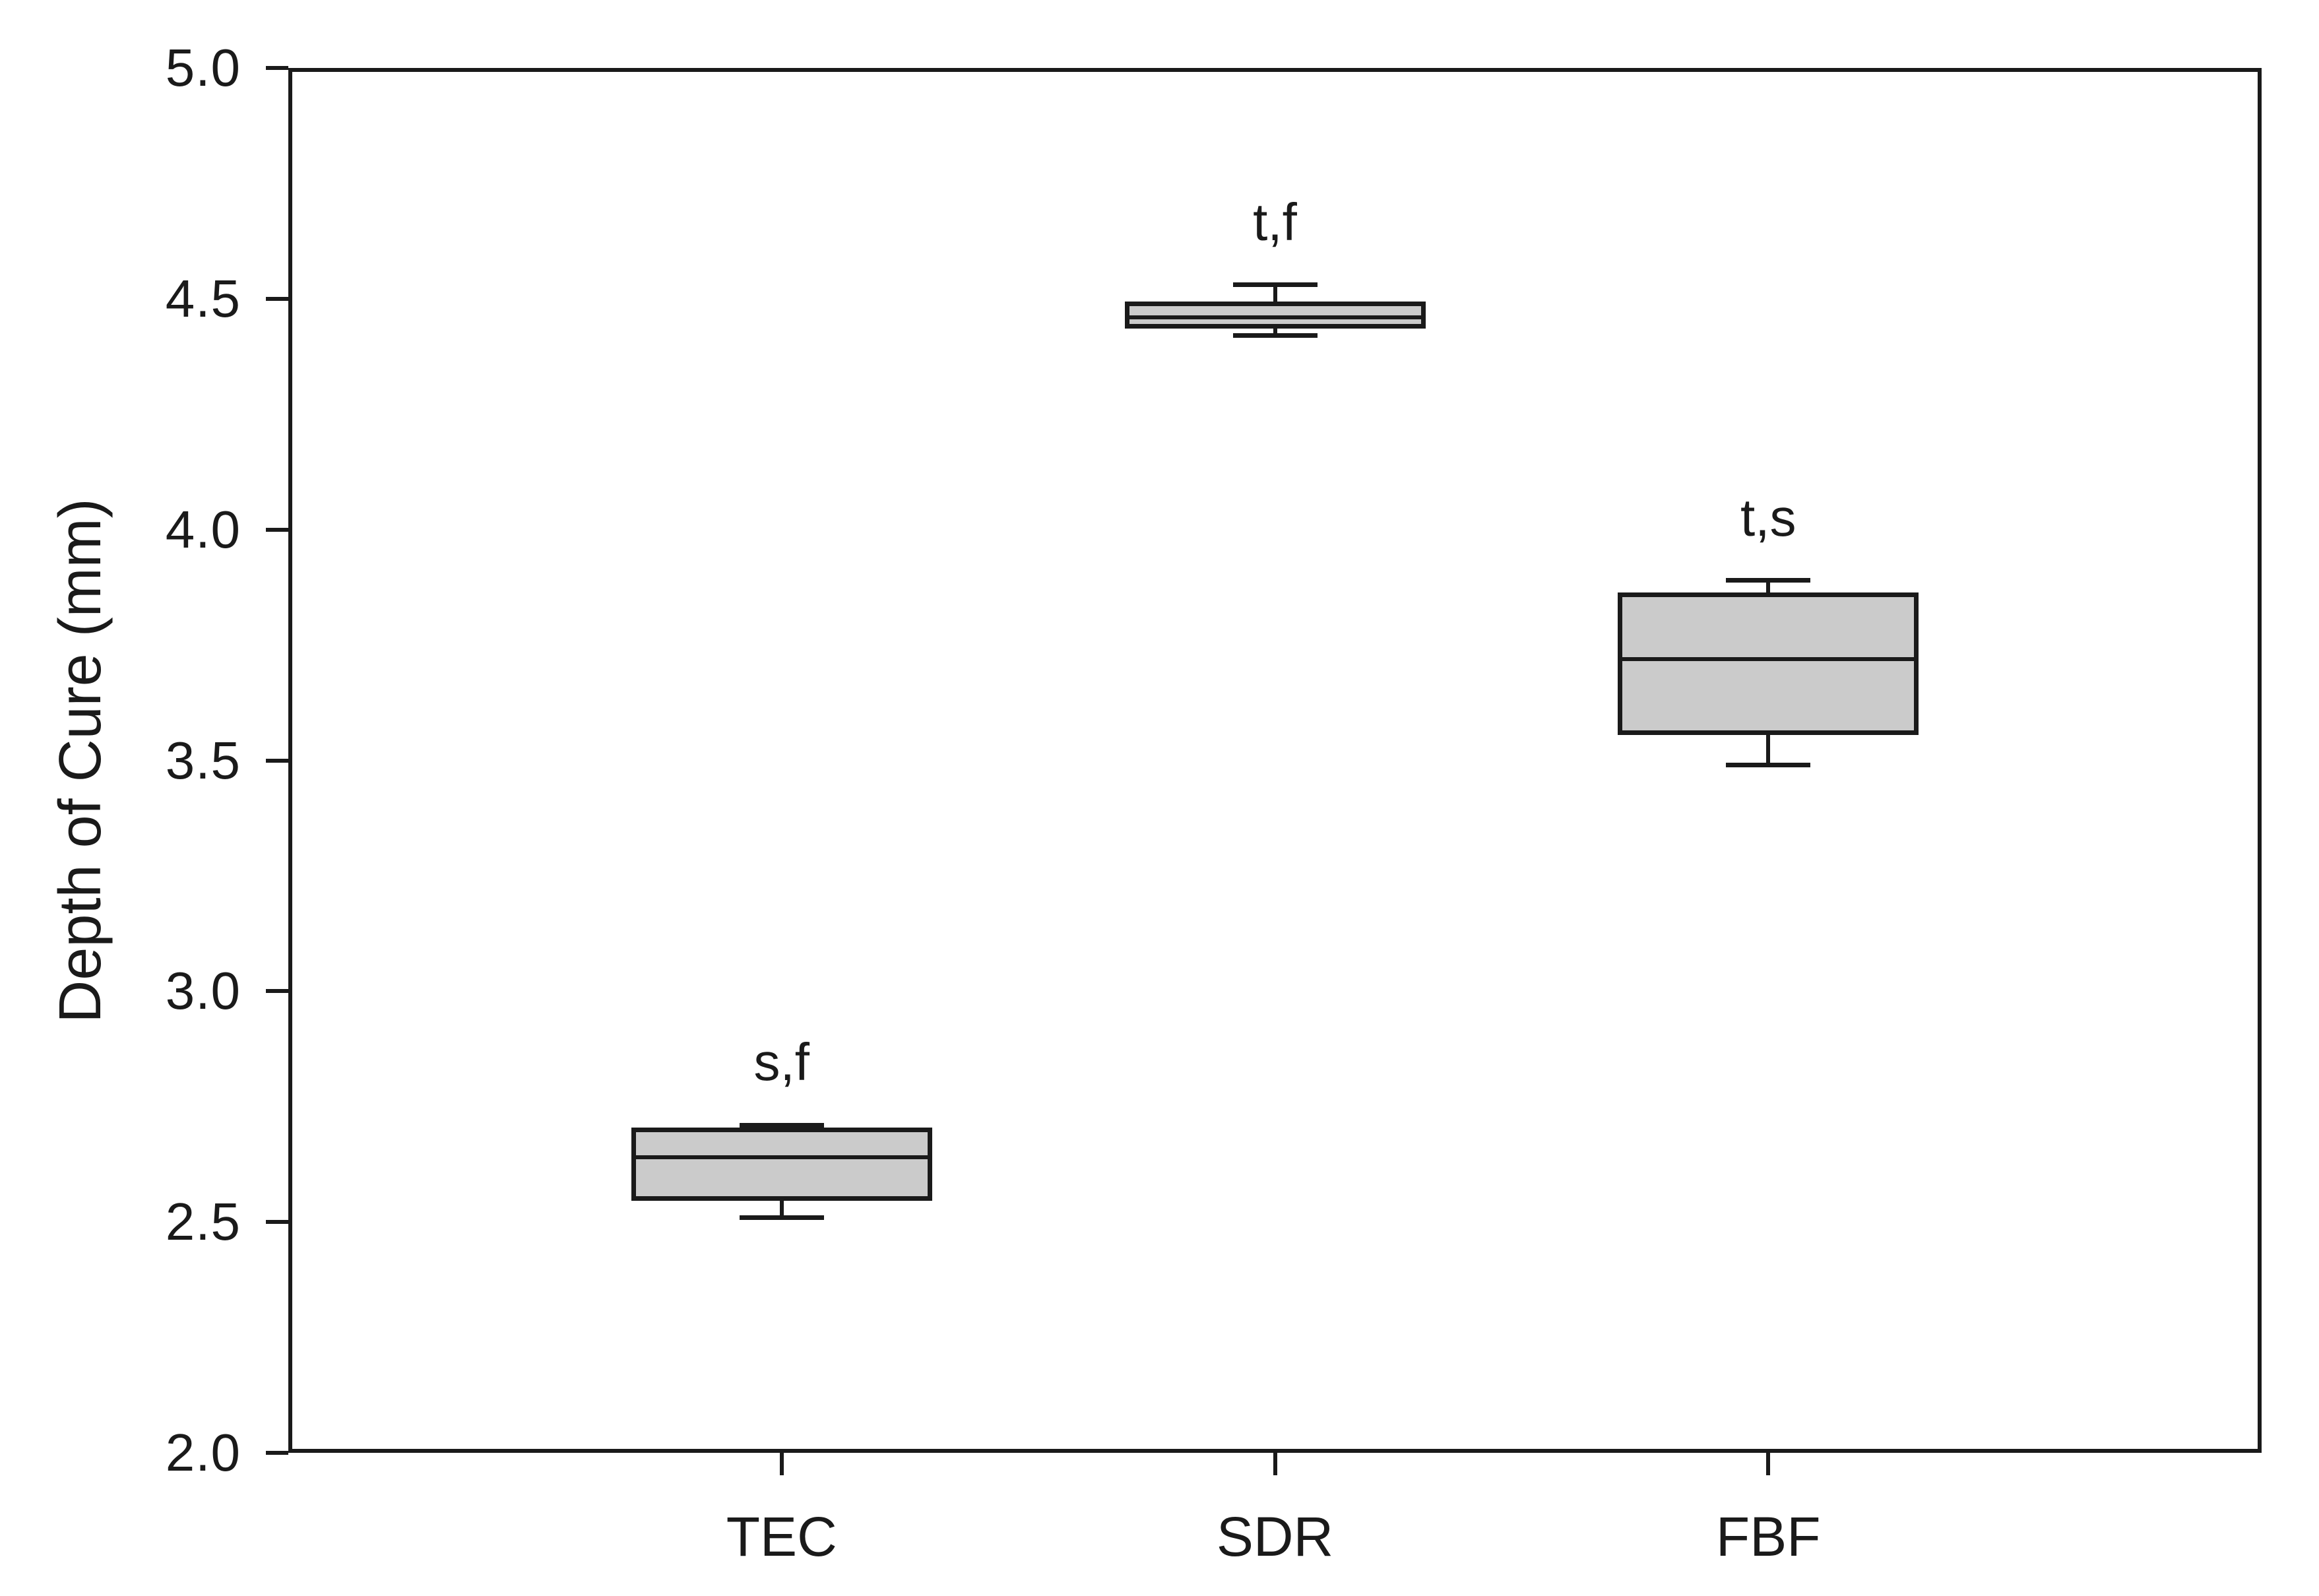  What do you see at coordinates (203, 298) in the screenshot?
I see `y-axis-tick-label: 4.5` at bounding box center [203, 298].